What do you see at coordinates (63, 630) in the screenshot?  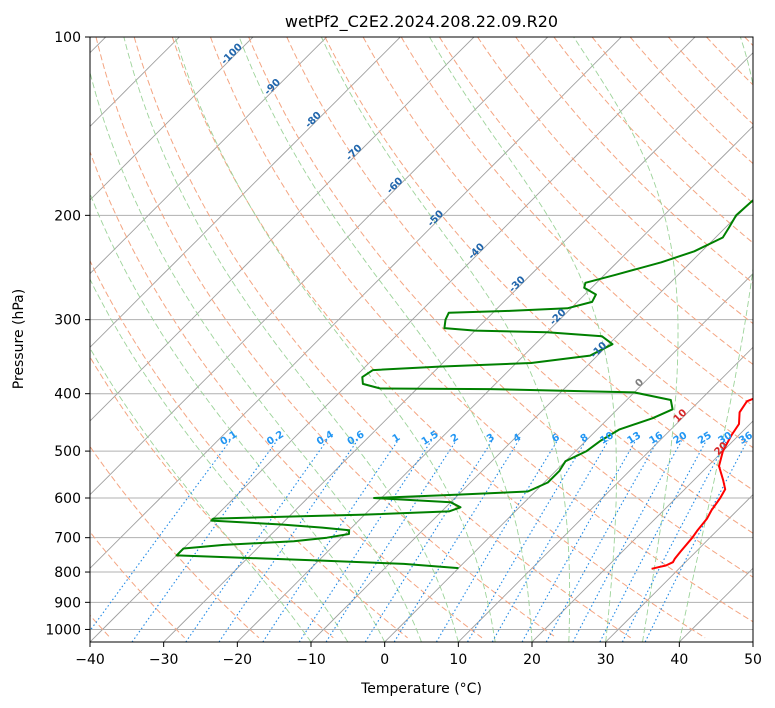 I see `y-tick-label: 1000` at bounding box center [63, 630].